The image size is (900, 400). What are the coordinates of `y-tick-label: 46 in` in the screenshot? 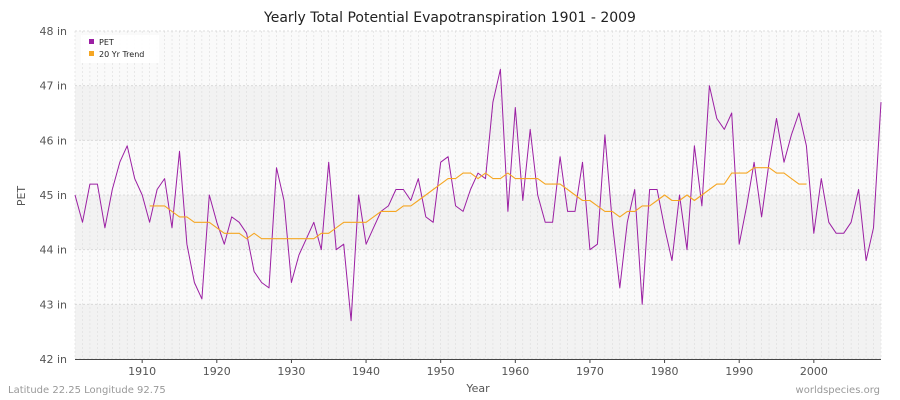 It's located at (53, 140).